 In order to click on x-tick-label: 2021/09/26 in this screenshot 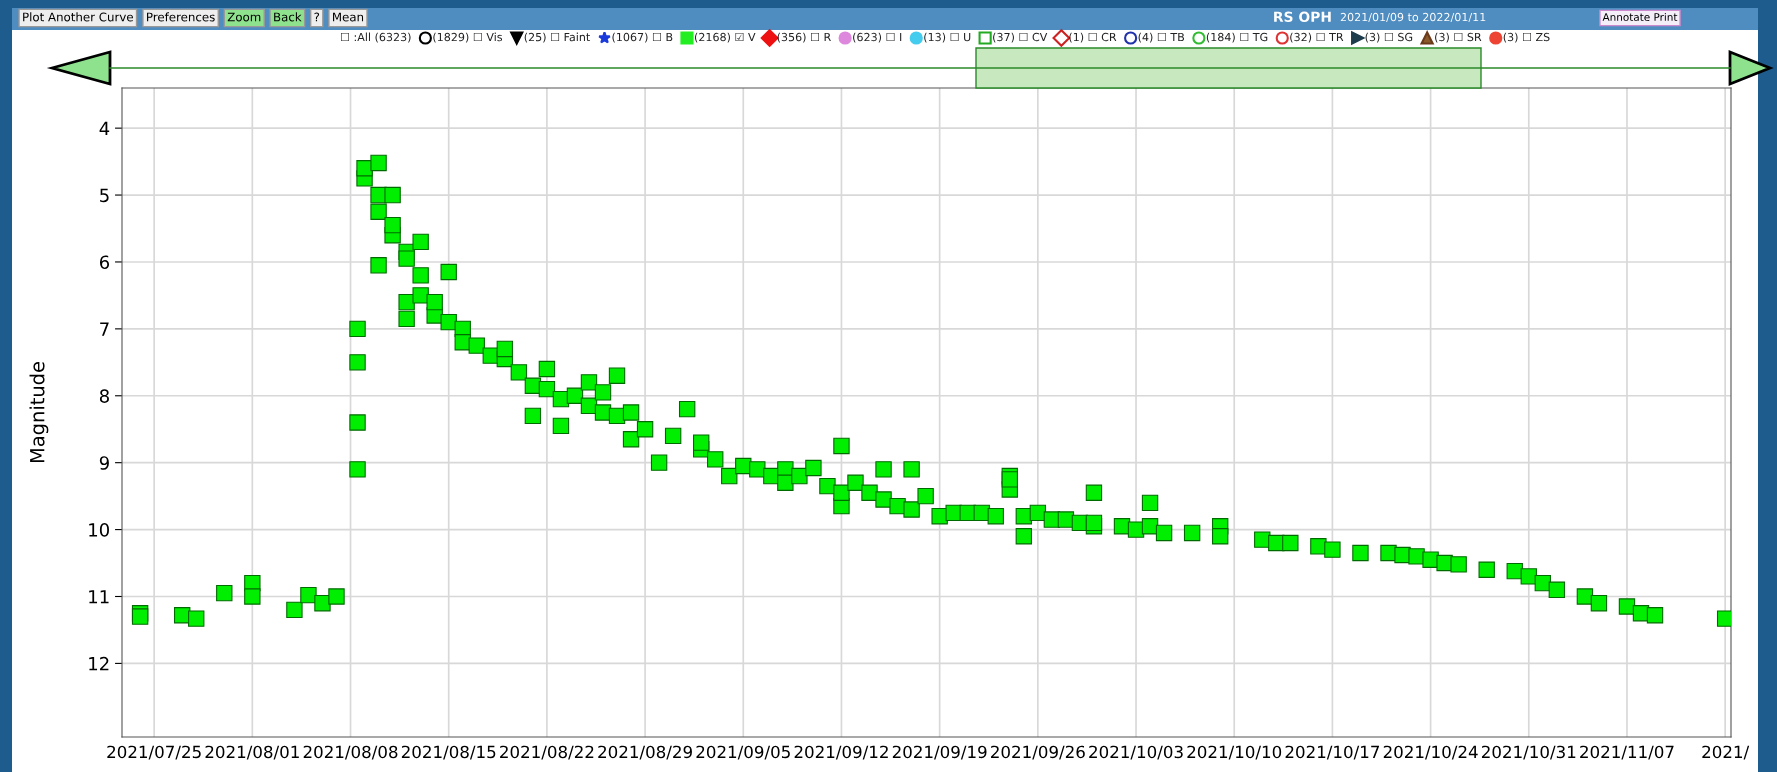, I will do `click(1038, 752)`.